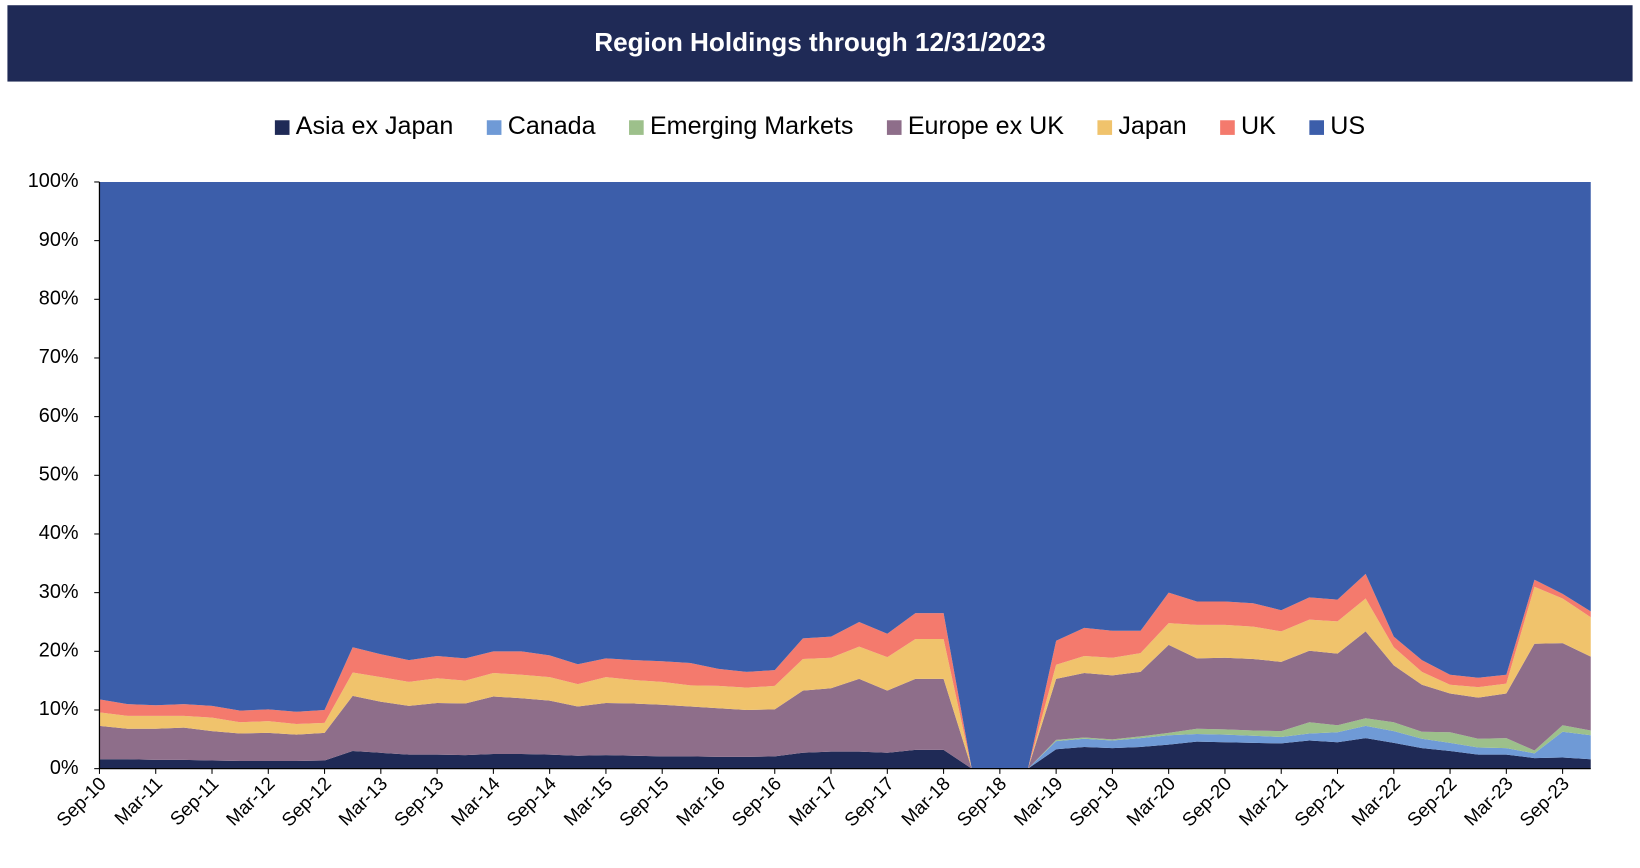  Describe the element at coordinates (751, 126) in the screenshot. I see `legend-label: Emerging Markets` at that location.